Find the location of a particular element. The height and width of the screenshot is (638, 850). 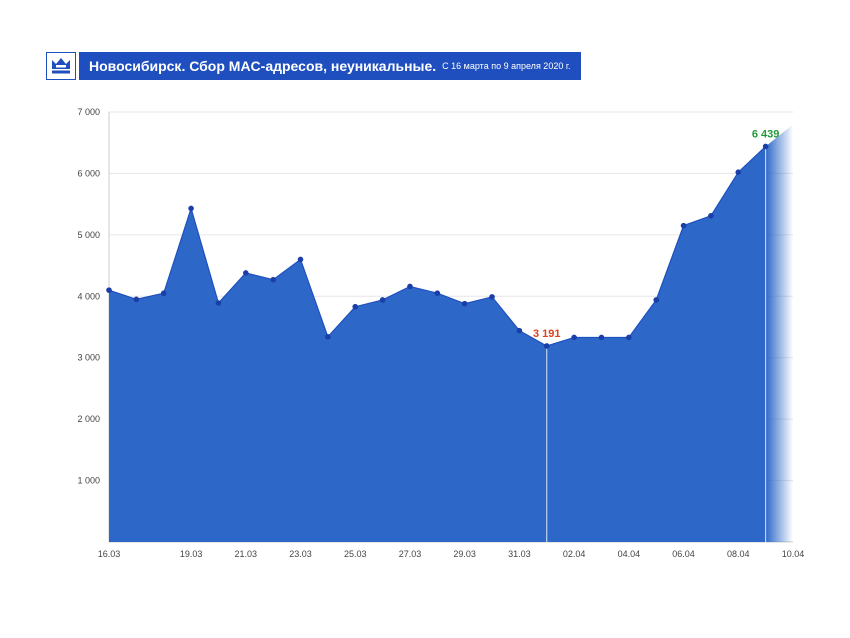

chart-subtitle: С 16 марта по 9 апреля 2020 г. is located at coordinates (506, 66).